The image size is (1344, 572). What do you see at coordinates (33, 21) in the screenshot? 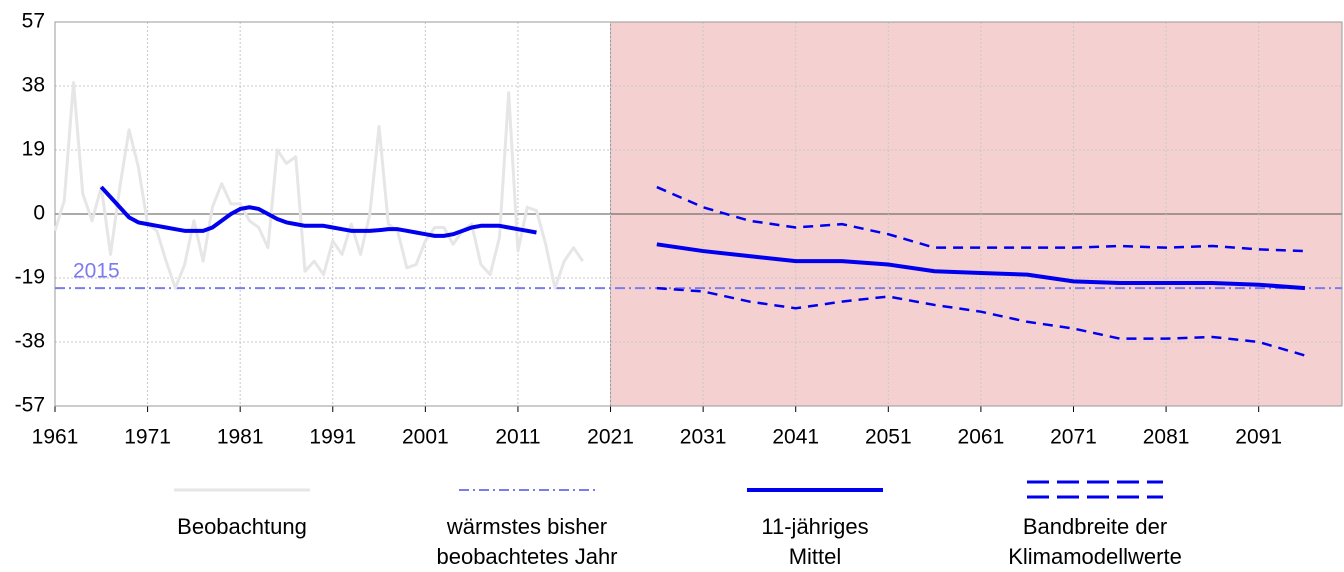
I see `y-tick-label: 57` at bounding box center [33, 21].